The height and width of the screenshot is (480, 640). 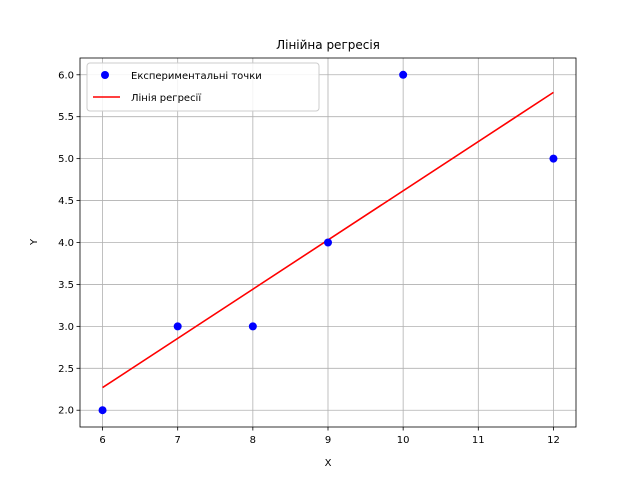 What do you see at coordinates (478, 440) in the screenshot?
I see `x-tick-label: 11` at bounding box center [478, 440].